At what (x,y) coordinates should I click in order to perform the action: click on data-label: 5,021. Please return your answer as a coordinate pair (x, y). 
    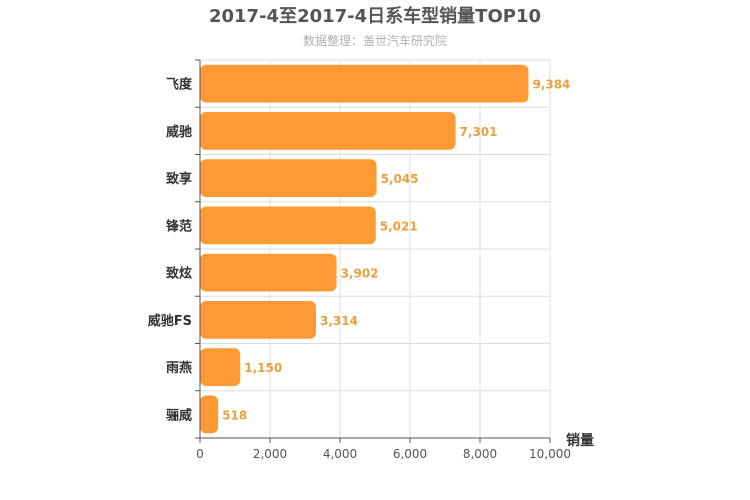
    Looking at the image, I should click on (399, 226).